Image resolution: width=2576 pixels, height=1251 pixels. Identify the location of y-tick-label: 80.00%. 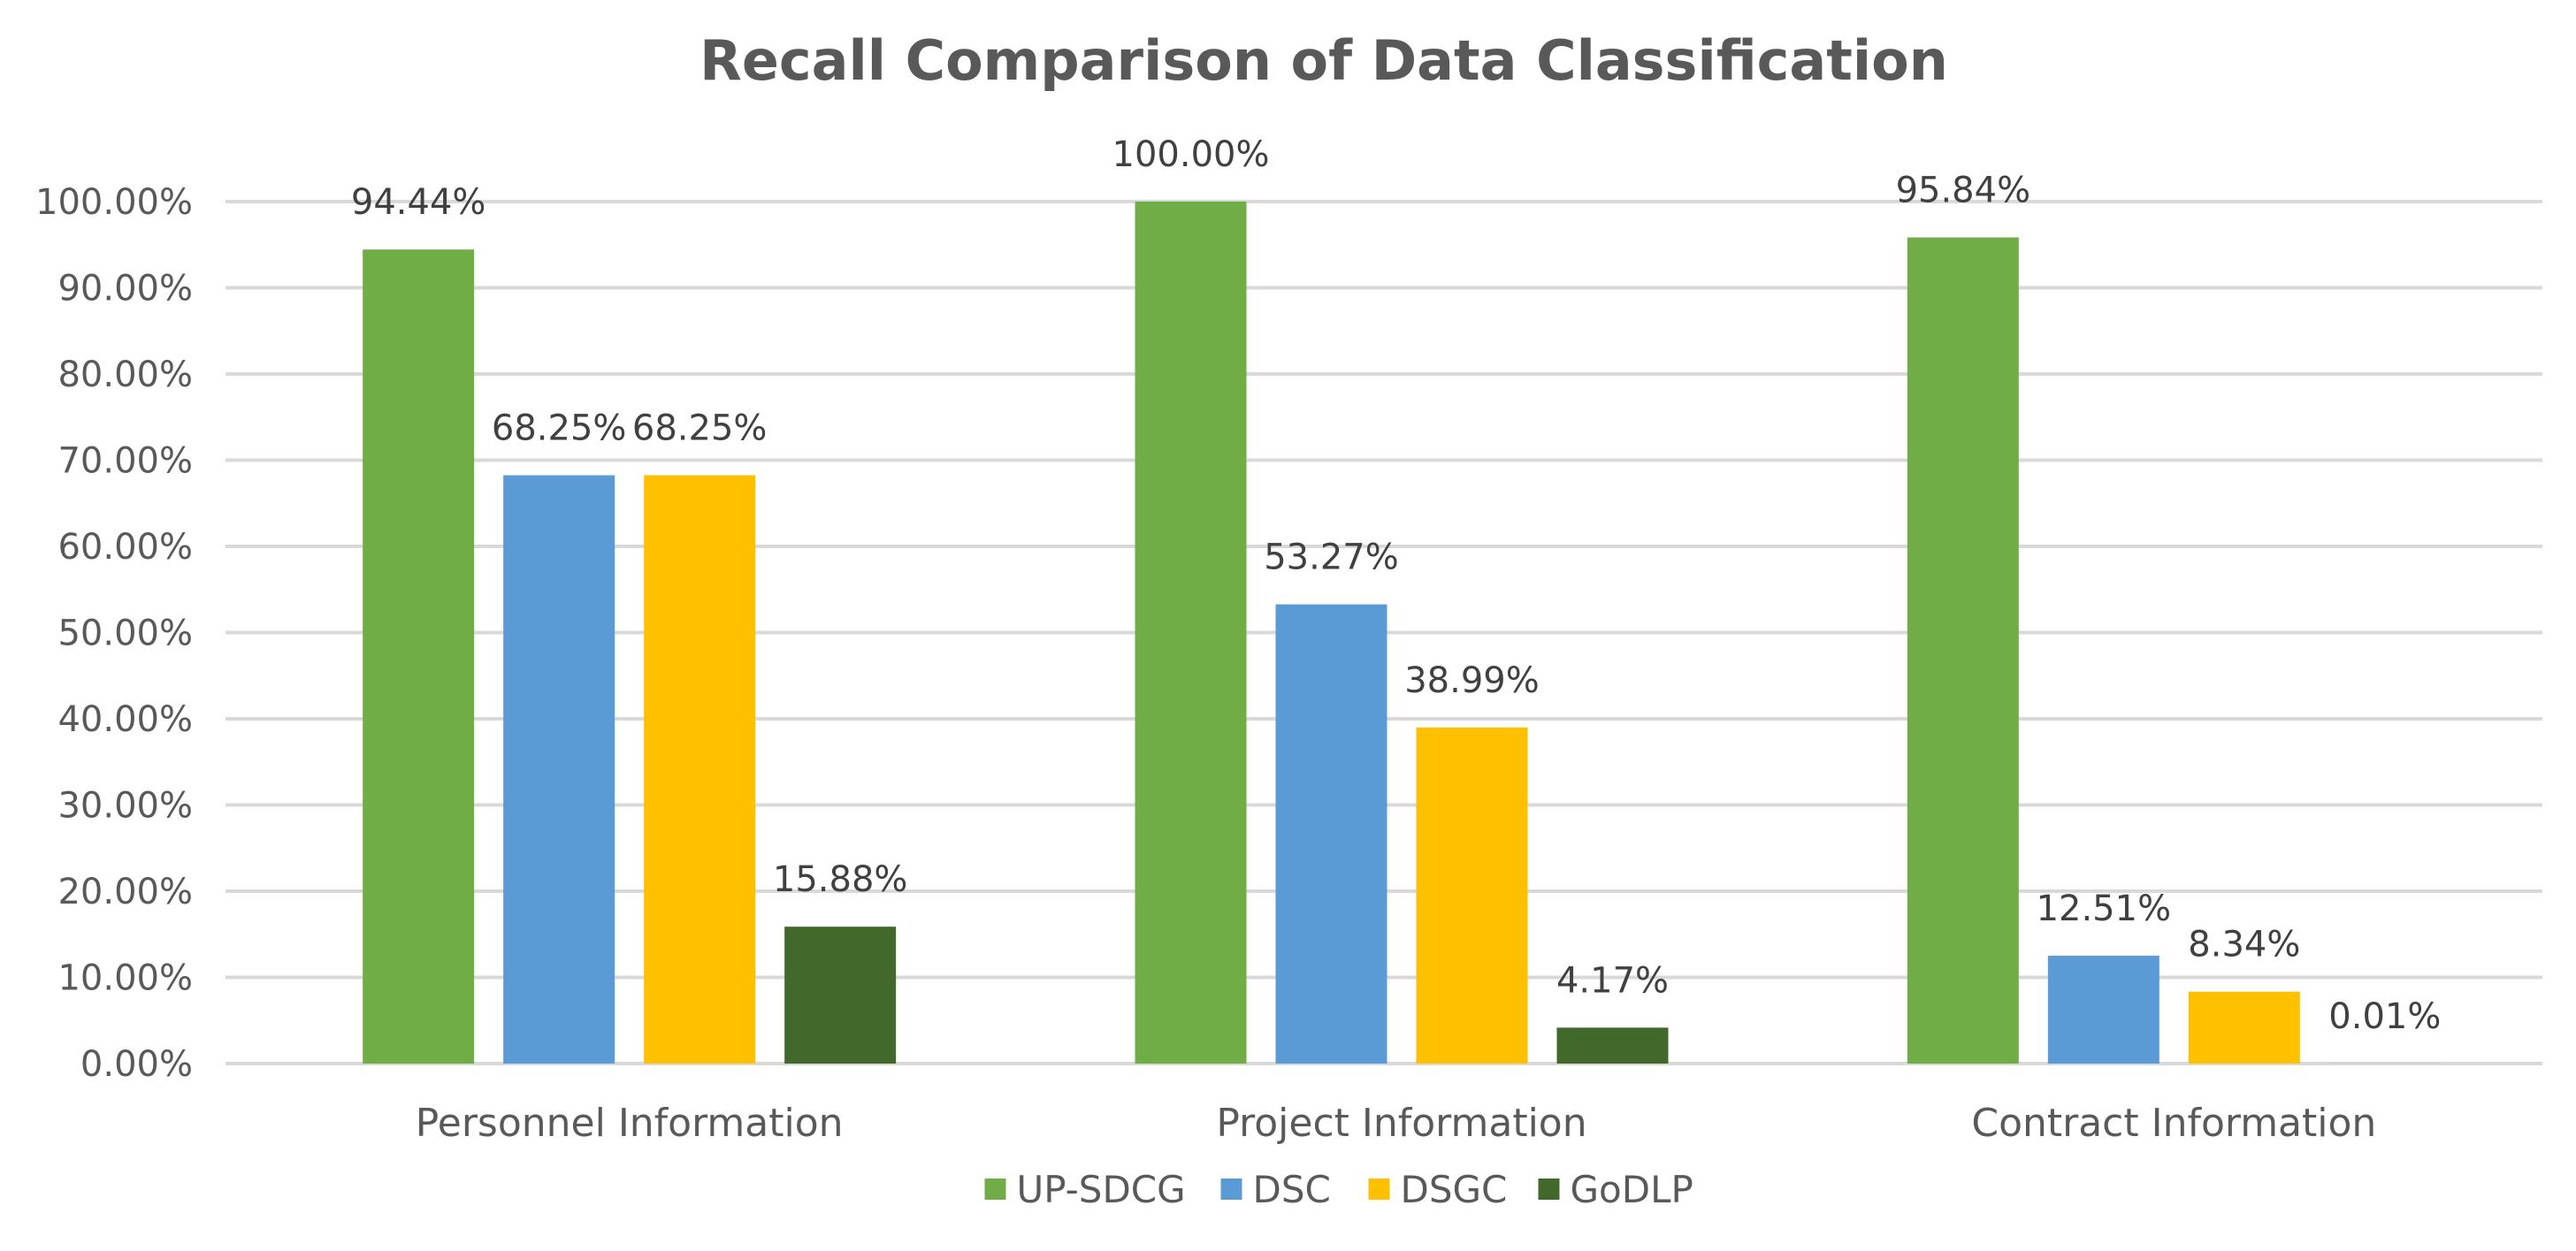
(125, 375).